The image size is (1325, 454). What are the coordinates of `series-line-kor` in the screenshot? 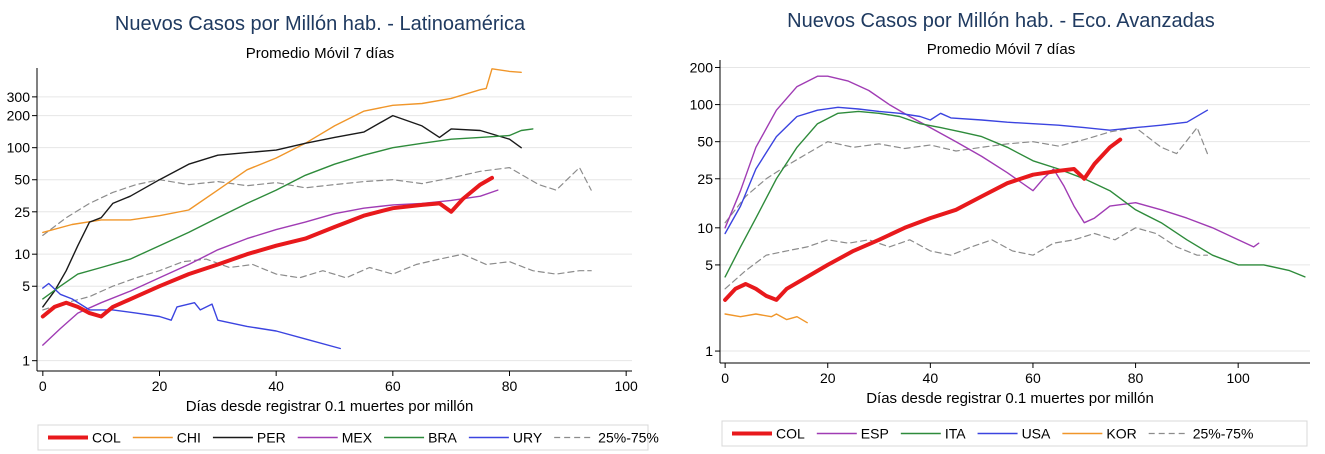 It's located at (766, 318).